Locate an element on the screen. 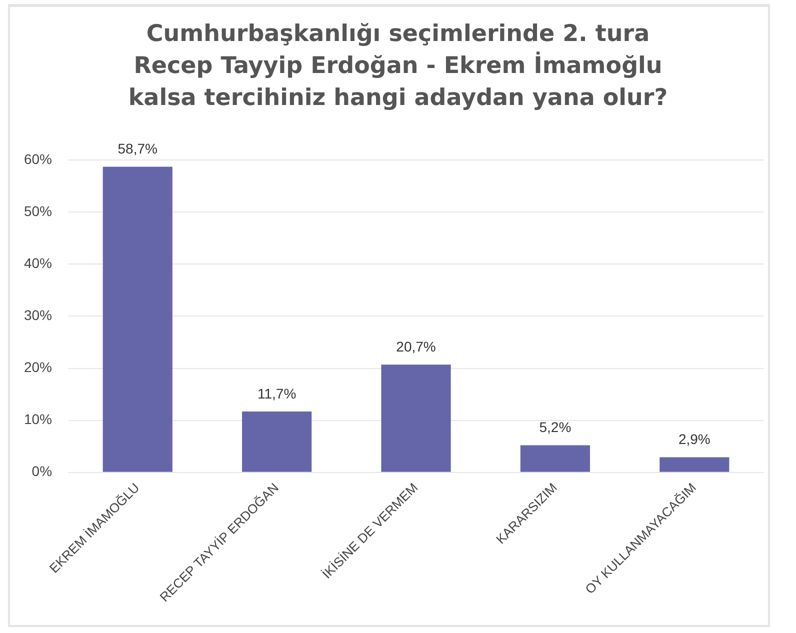 This screenshot has height=633, width=796. data-label: 58,7% is located at coordinates (138, 148).